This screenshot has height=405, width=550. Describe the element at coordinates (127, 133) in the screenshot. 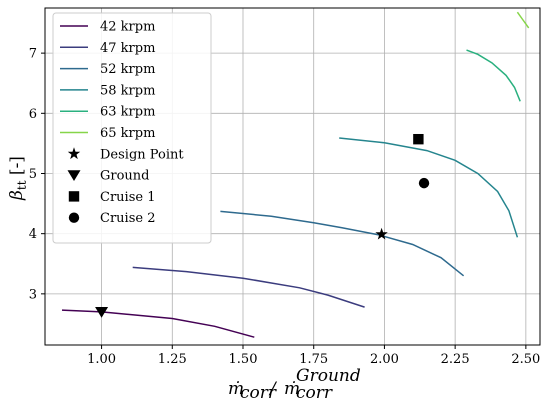

I see `legend-label: 65 krpm` at that location.